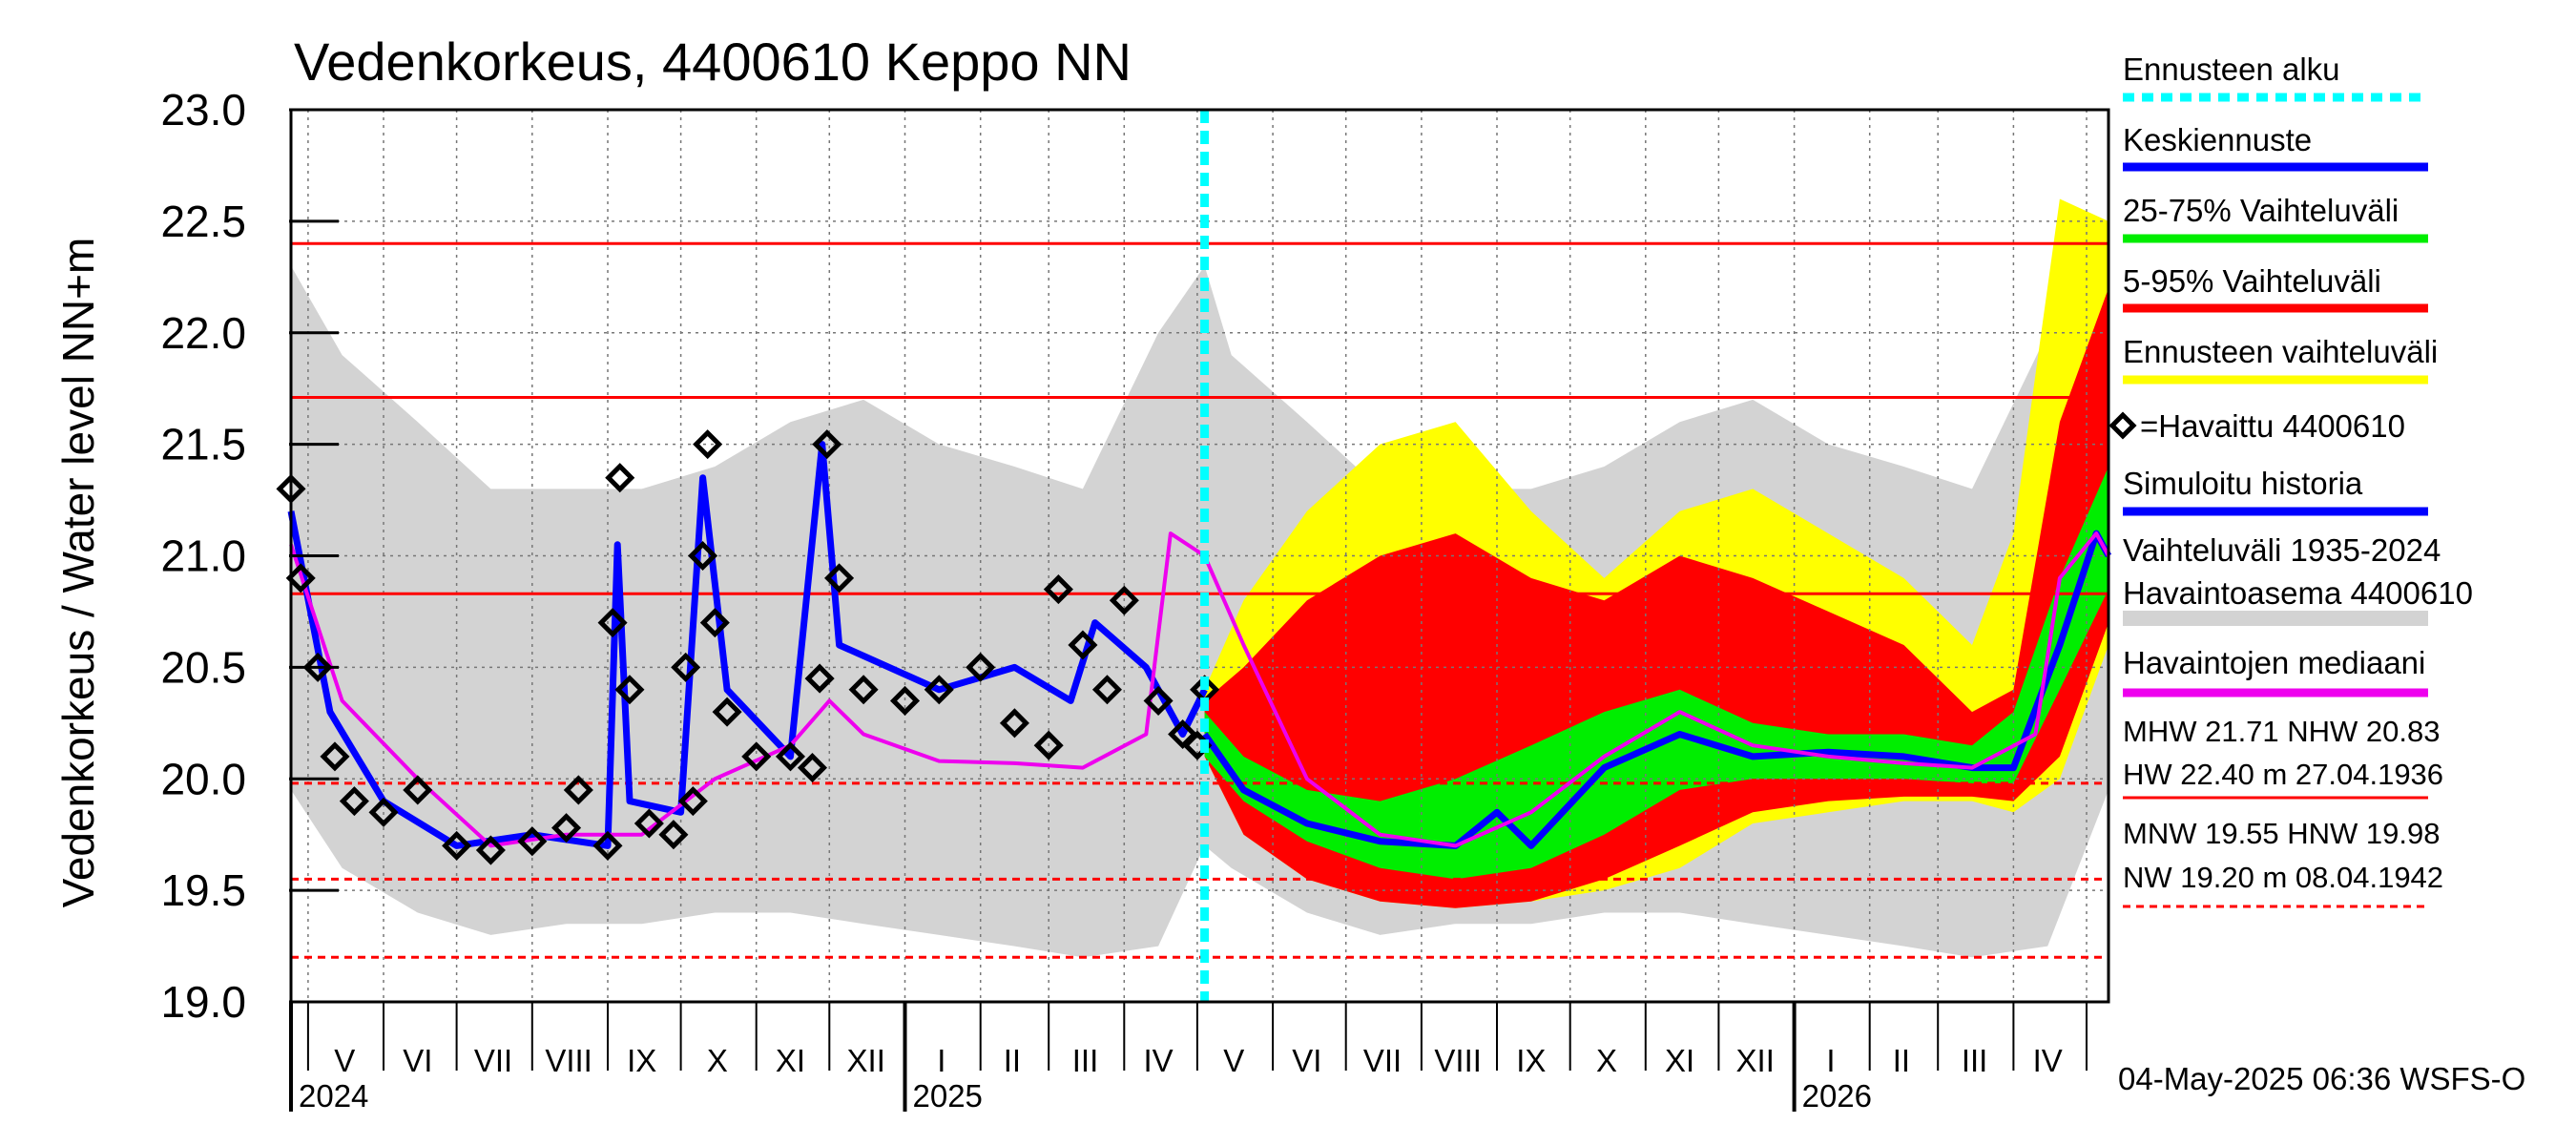 This screenshot has height=1145, width=2576. What do you see at coordinates (203, 221) in the screenshot?
I see `y-tick-label: 22.5` at bounding box center [203, 221].